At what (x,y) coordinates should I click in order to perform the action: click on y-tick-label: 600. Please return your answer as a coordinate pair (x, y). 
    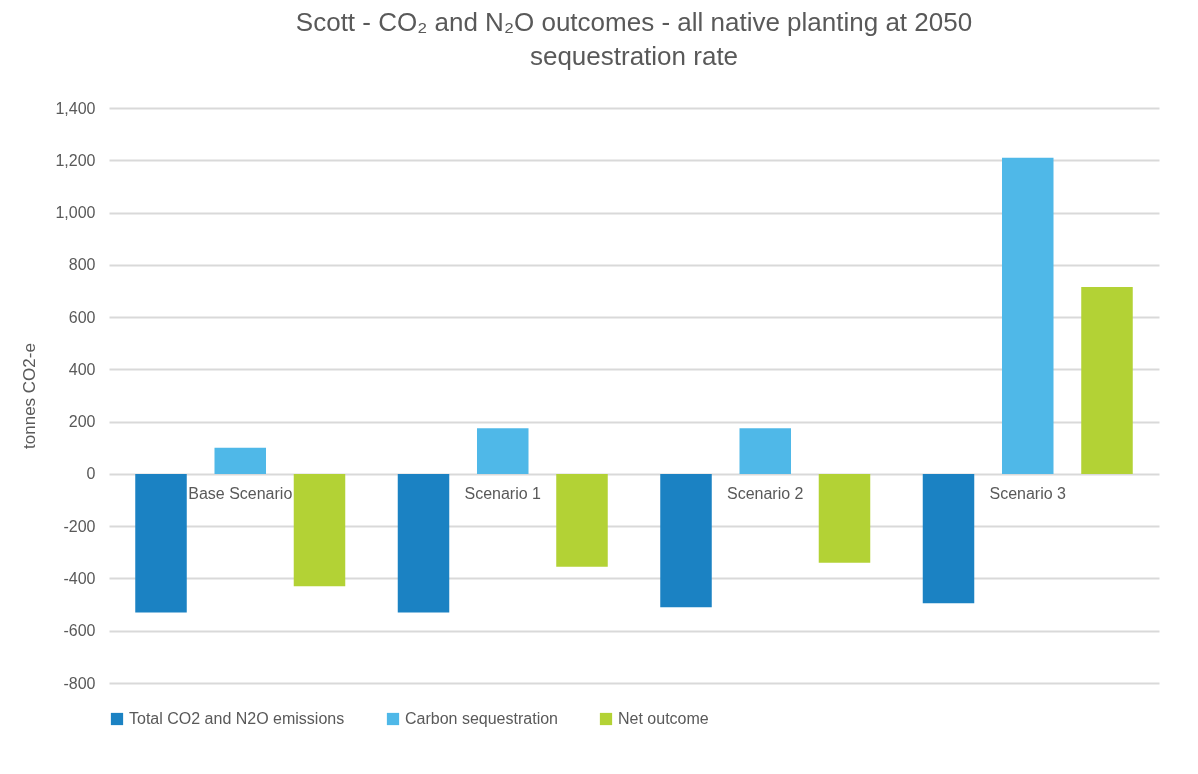
    Looking at the image, I should click on (82, 317).